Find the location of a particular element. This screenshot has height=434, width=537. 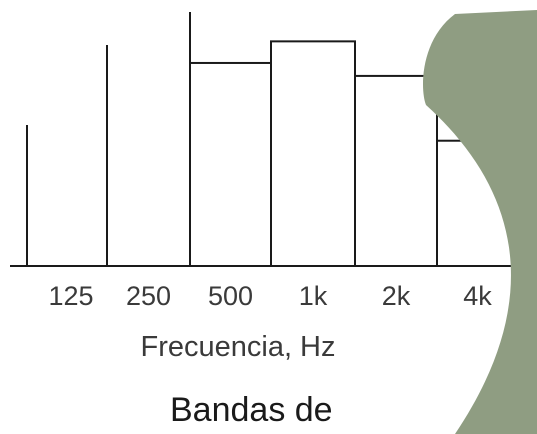

x-tick-label-1k: 1k is located at coordinates (313, 296).